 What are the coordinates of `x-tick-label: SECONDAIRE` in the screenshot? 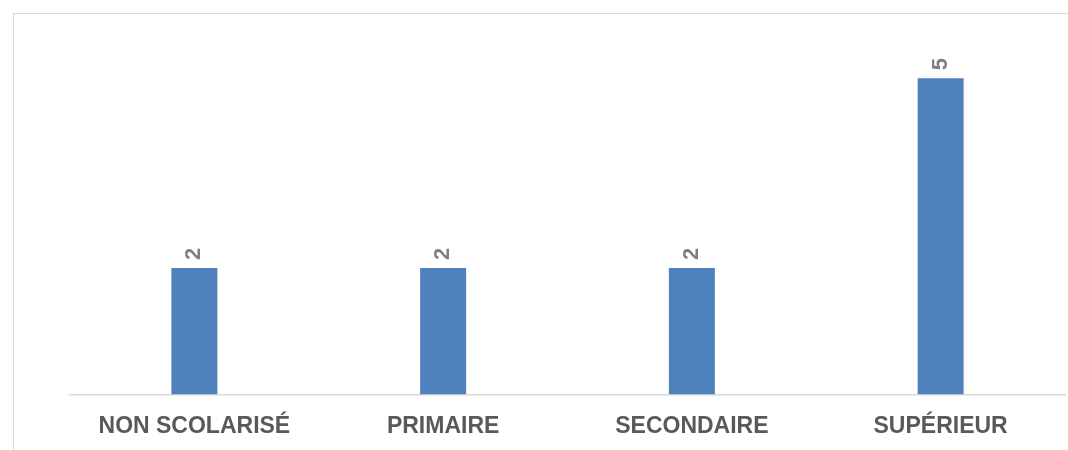 It's located at (692, 424).